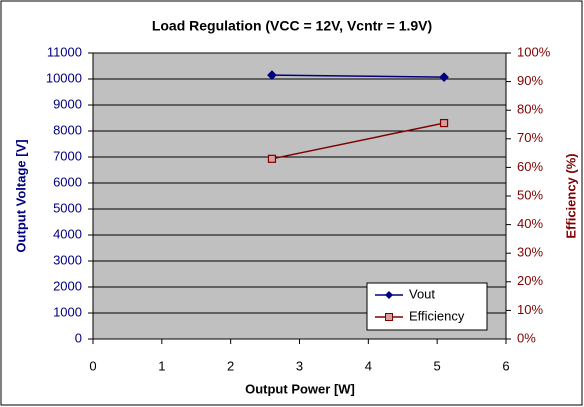 The image size is (584, 407). Describe the element at coordinates (299, 365) in the screenshot. I see `x-tick-label: 3` at that location.